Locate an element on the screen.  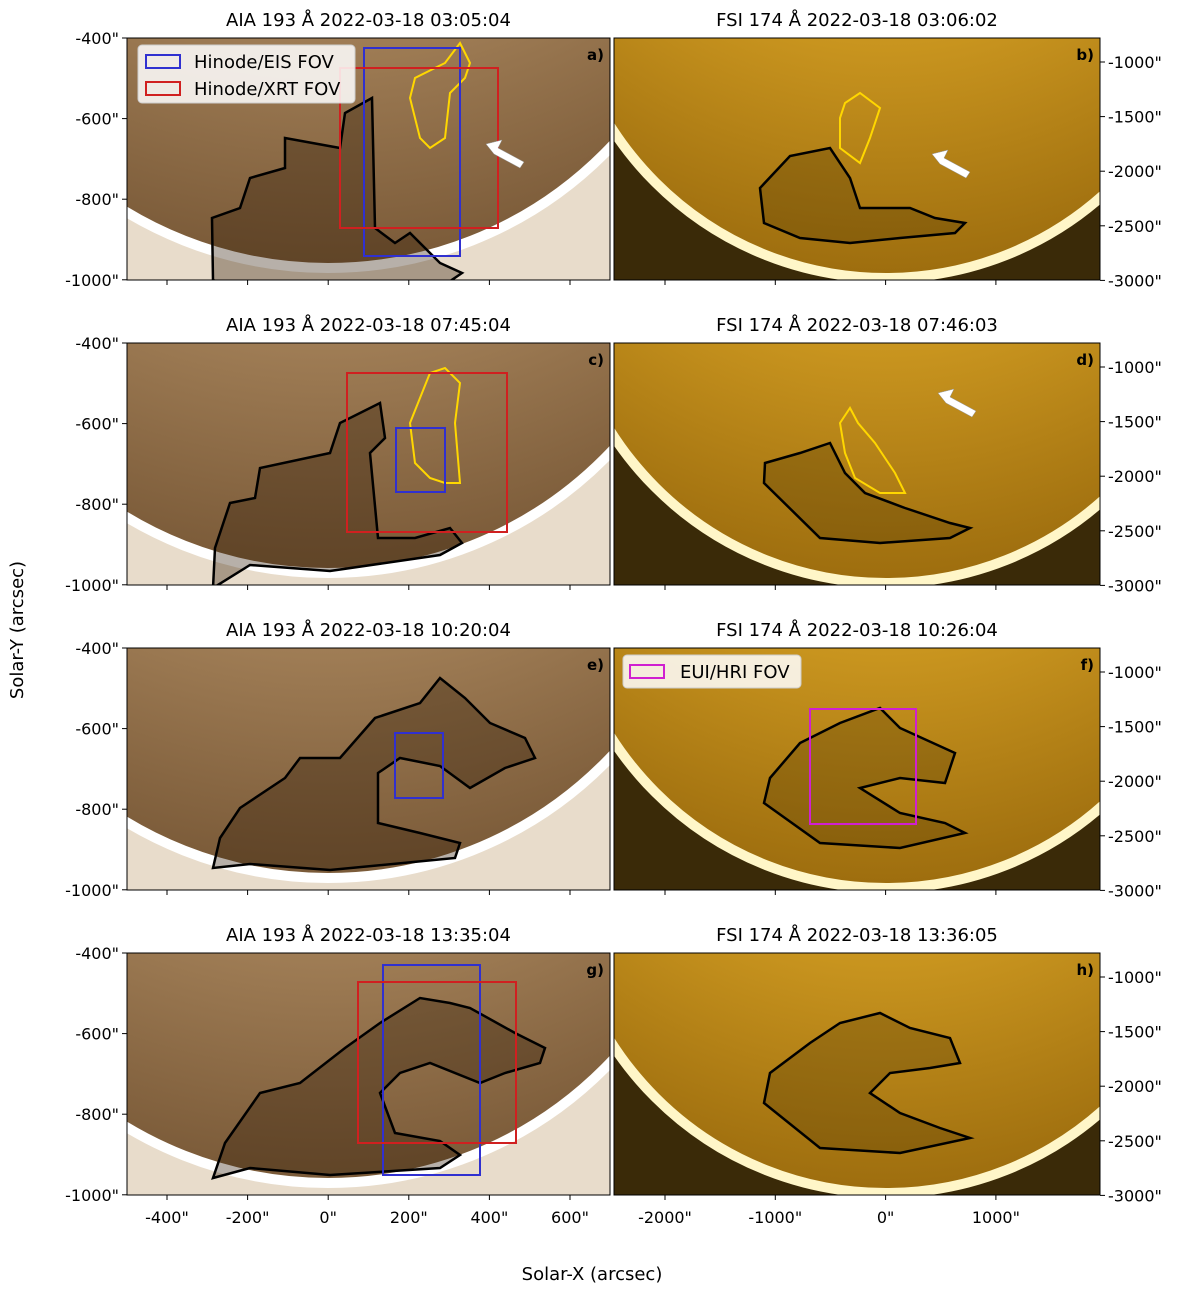
x-tick-label: 0" is located at coordinates (328, 1217).